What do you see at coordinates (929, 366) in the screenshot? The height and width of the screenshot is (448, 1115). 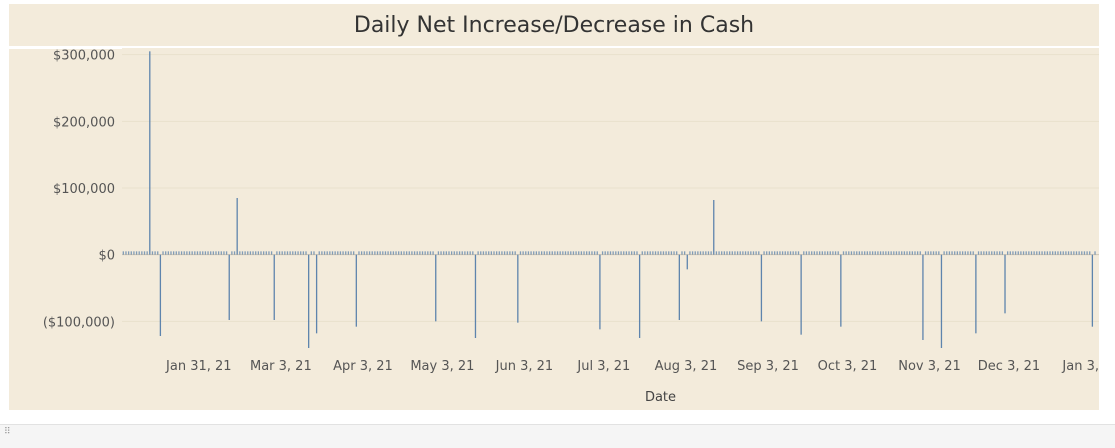 I see `x-tick-label: Nov 3, 21` at bounding box center [929, 366].